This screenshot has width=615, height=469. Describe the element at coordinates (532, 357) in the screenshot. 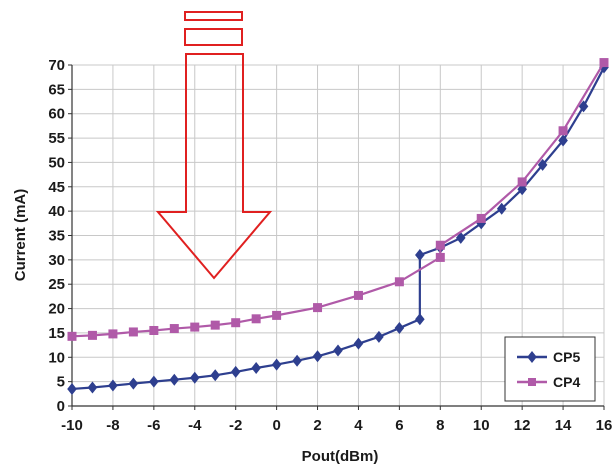

I see `legend-marker-cp5` at that location.